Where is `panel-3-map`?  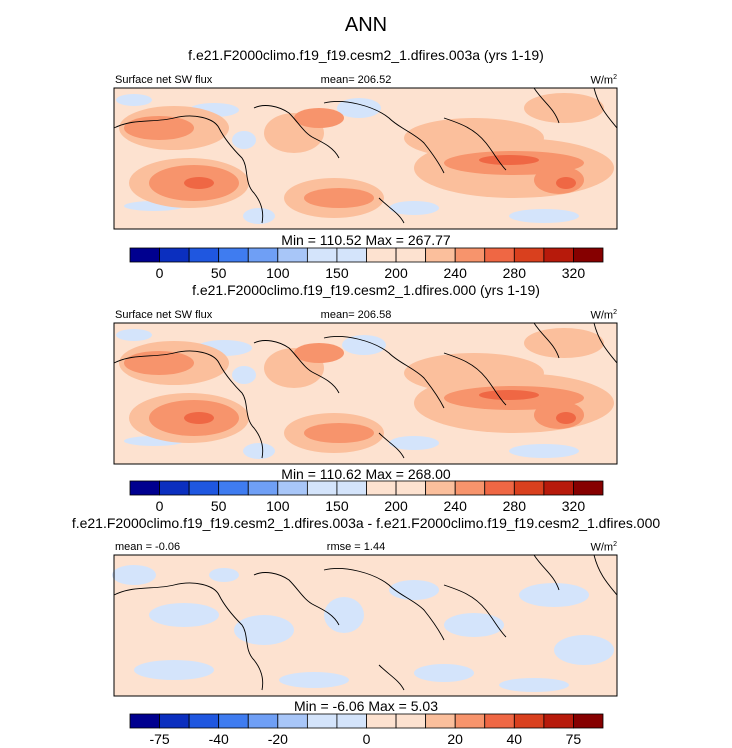
panel-3-map is located at coordinates (365, 625).